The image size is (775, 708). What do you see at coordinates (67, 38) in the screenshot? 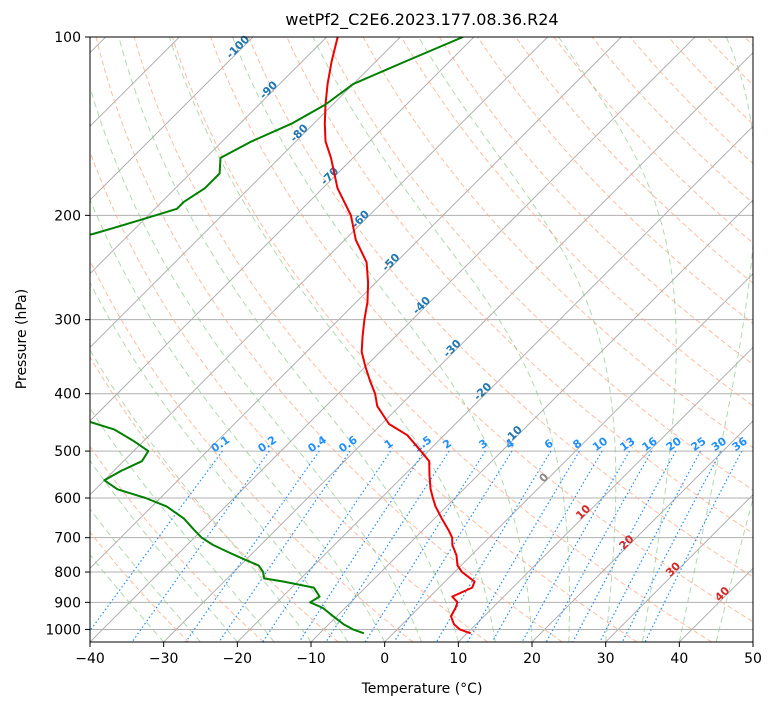
I see `y-tick-label: 100` at bounding box center [67, 38].